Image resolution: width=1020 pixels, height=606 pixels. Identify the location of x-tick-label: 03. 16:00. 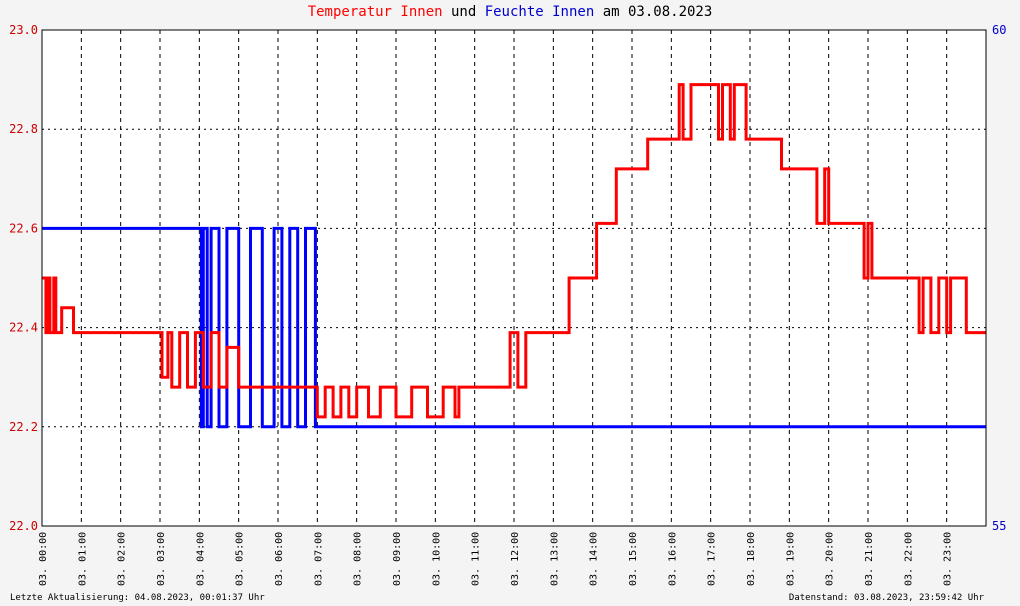
(672, 559).